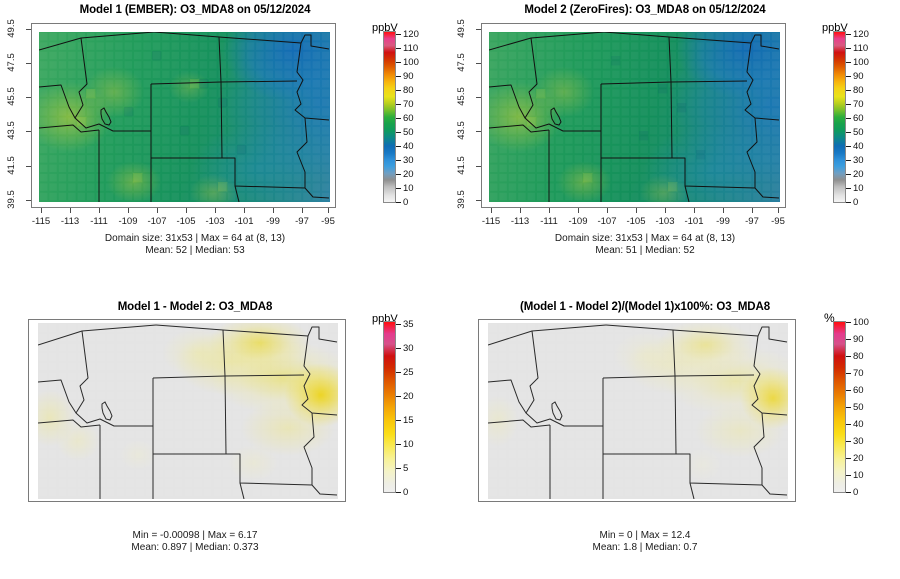 Image resolution: width=900 pixels, height=579 pixels. What do you see at coordinates (195, 307) in the screenshot?
I see `panel-title: Model 1 - Model 2: O3_MDA8` at bounding box center [195, 307].